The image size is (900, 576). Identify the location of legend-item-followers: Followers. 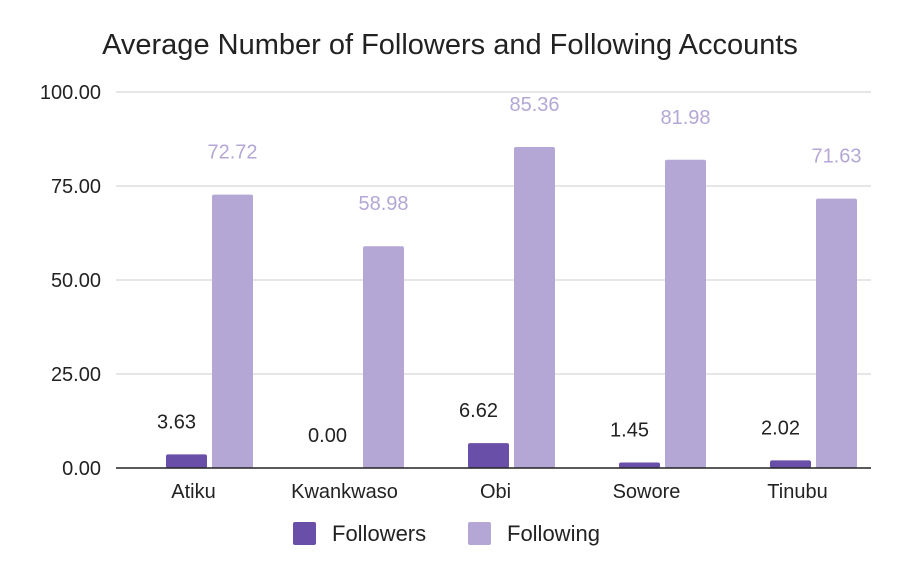
(359, 533).